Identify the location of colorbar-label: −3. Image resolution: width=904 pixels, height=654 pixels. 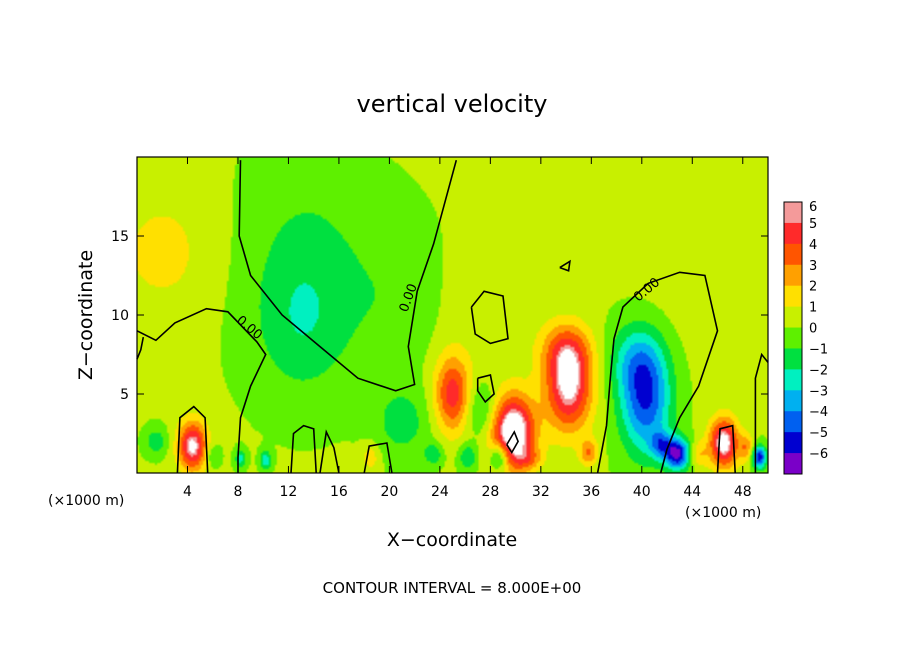
(818, 391).